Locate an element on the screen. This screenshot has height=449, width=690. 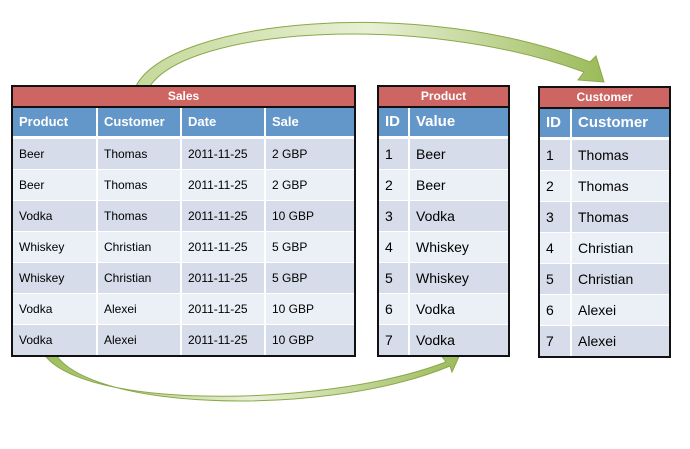
table-row: 2 Thomas is located at coordinates (604, 185).